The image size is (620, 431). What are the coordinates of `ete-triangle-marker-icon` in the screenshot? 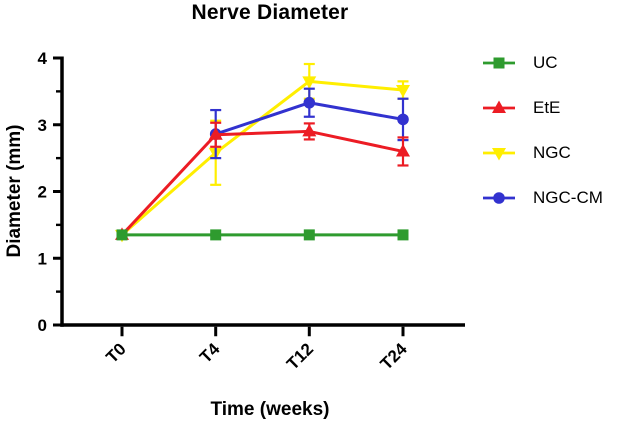 It's located at (499, 106).